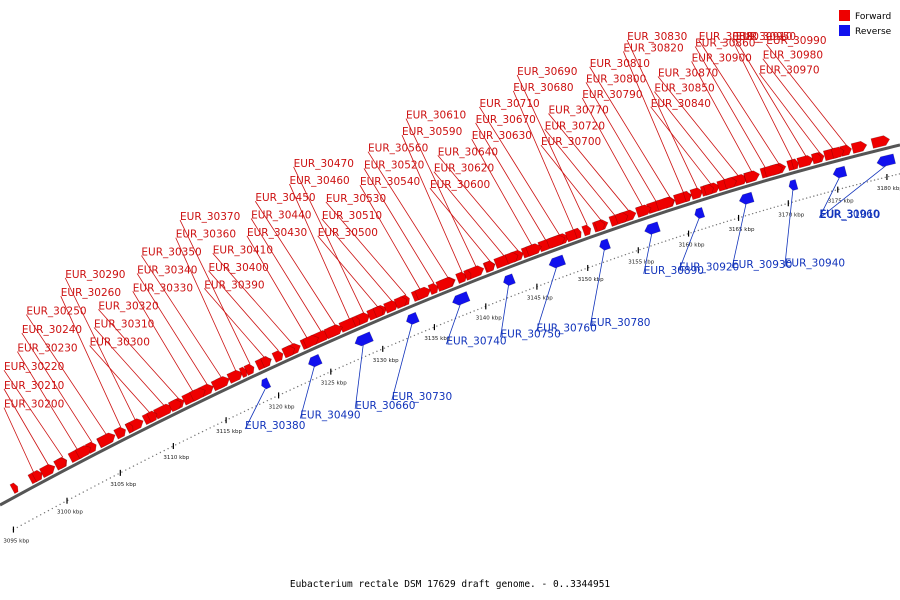 The image size is (900, 600). Describe the element at coordinates (850, 215) in the screenshot. I see `reverse-gene-label: EUR_31010` at that location.